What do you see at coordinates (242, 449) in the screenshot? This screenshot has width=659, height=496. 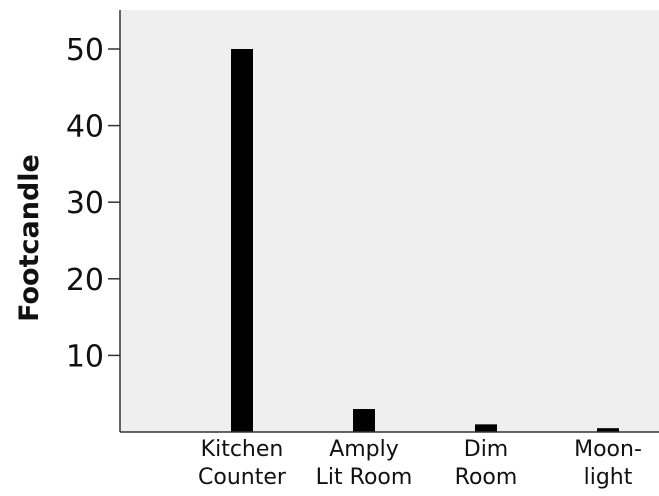 I see `x-category-label: Kitchen` at bounding box center [242, 449].